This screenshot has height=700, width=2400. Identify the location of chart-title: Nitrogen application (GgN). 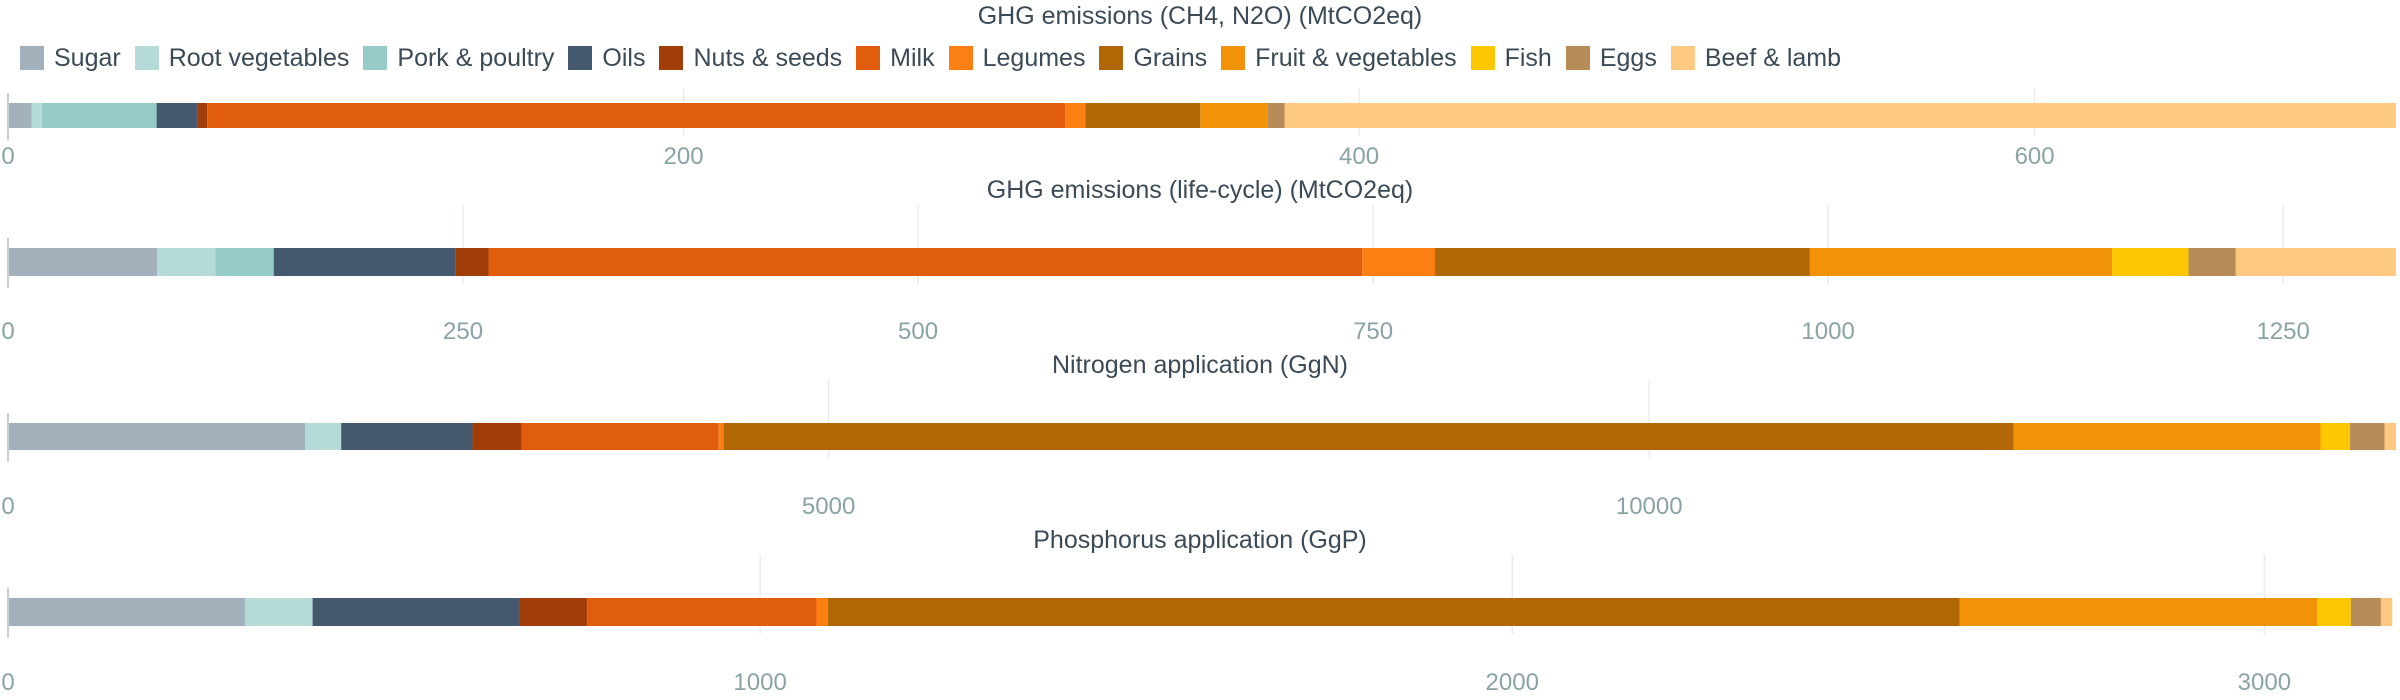
(1200, 365).